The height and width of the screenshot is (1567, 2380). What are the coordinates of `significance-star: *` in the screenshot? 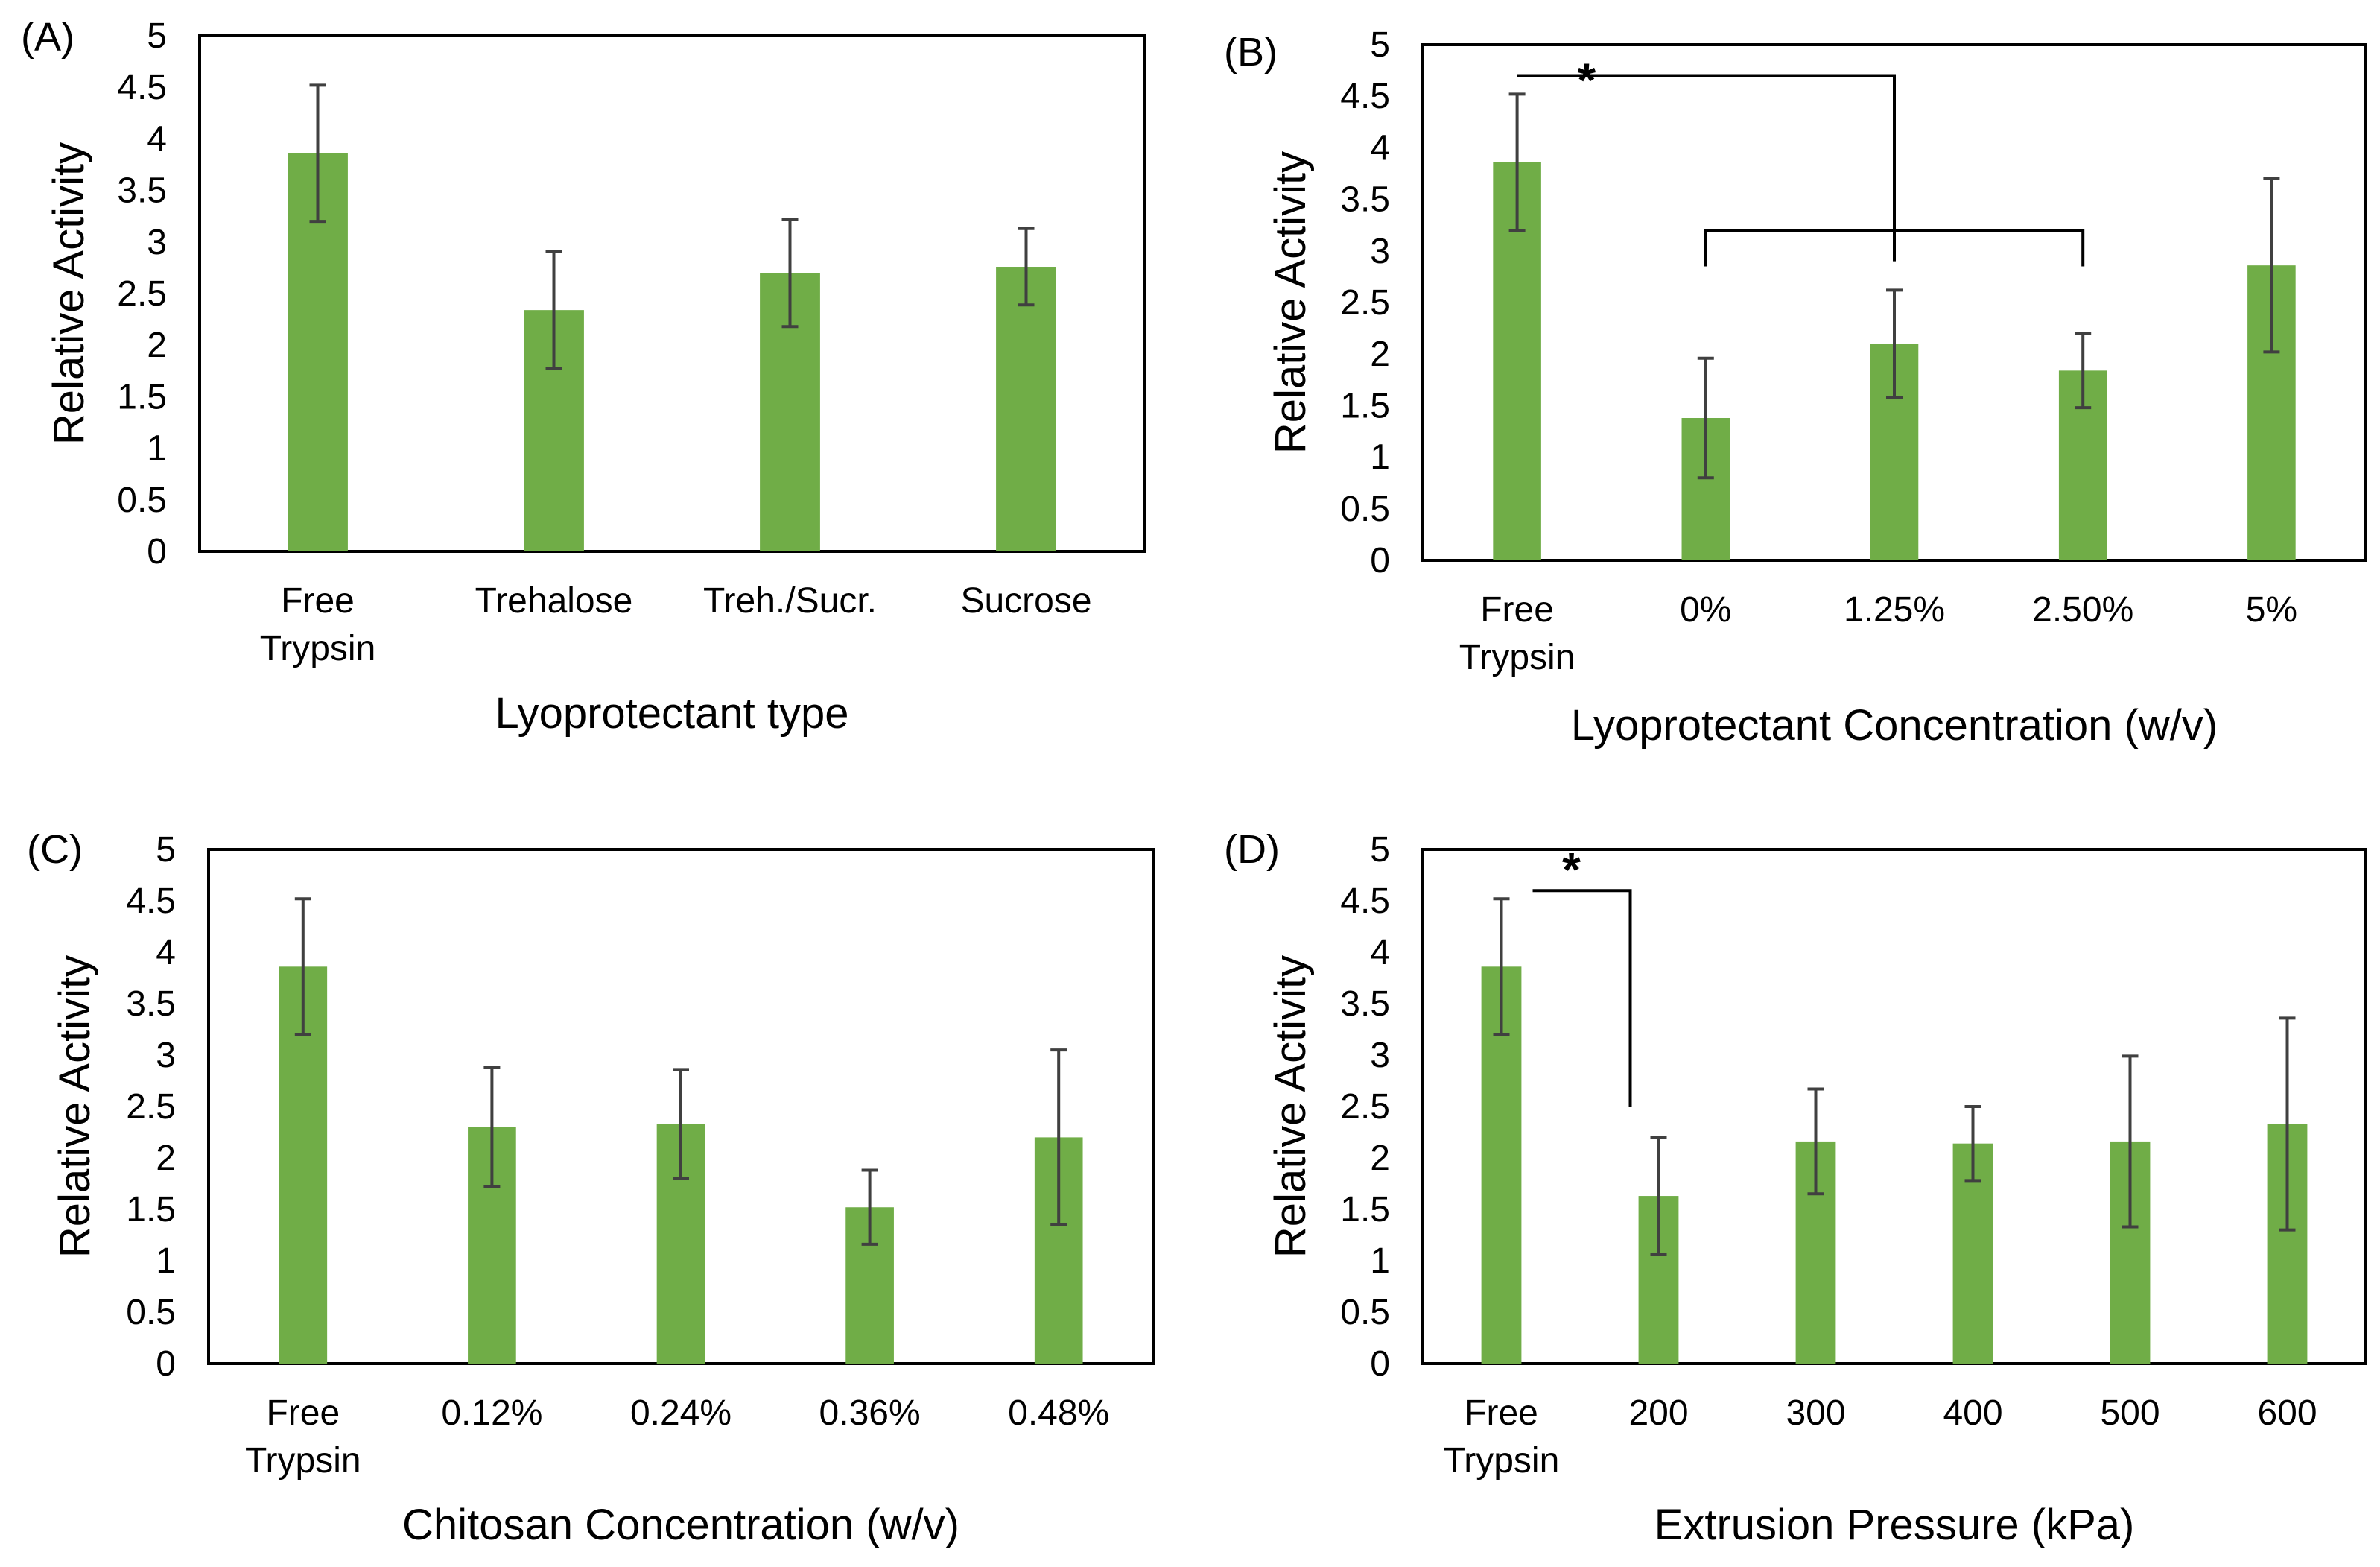 It's located at (1571, 869).